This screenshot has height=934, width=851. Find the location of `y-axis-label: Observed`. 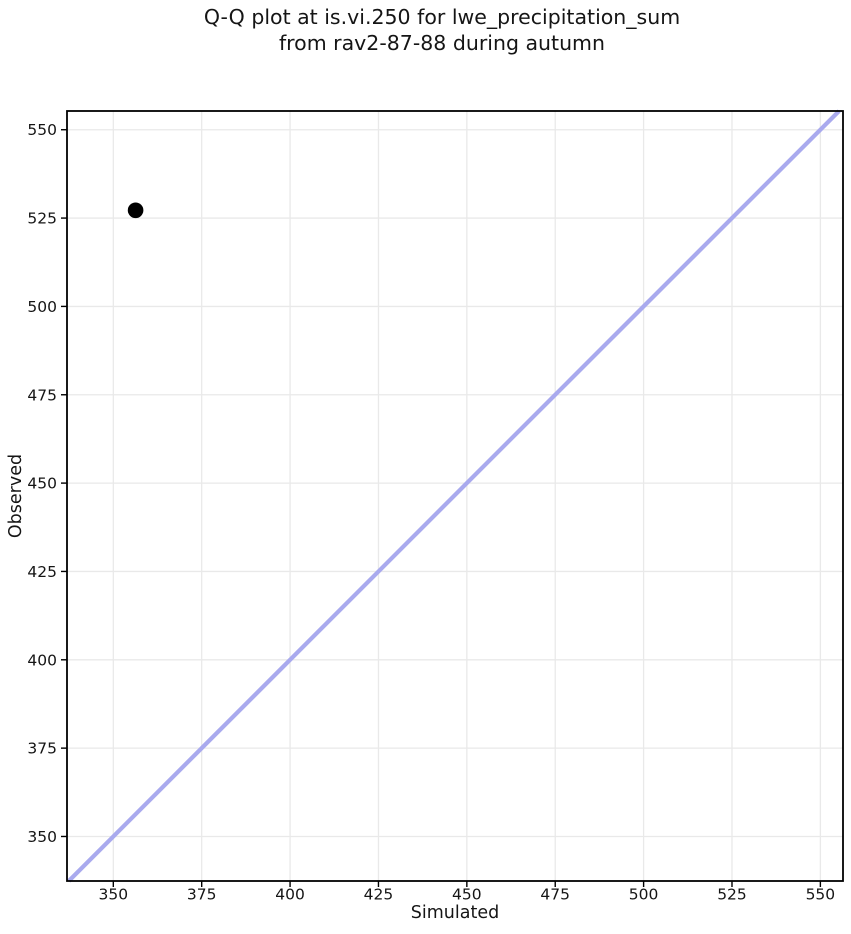

y-axis-label: Observed is located at coordinates (16, 496).